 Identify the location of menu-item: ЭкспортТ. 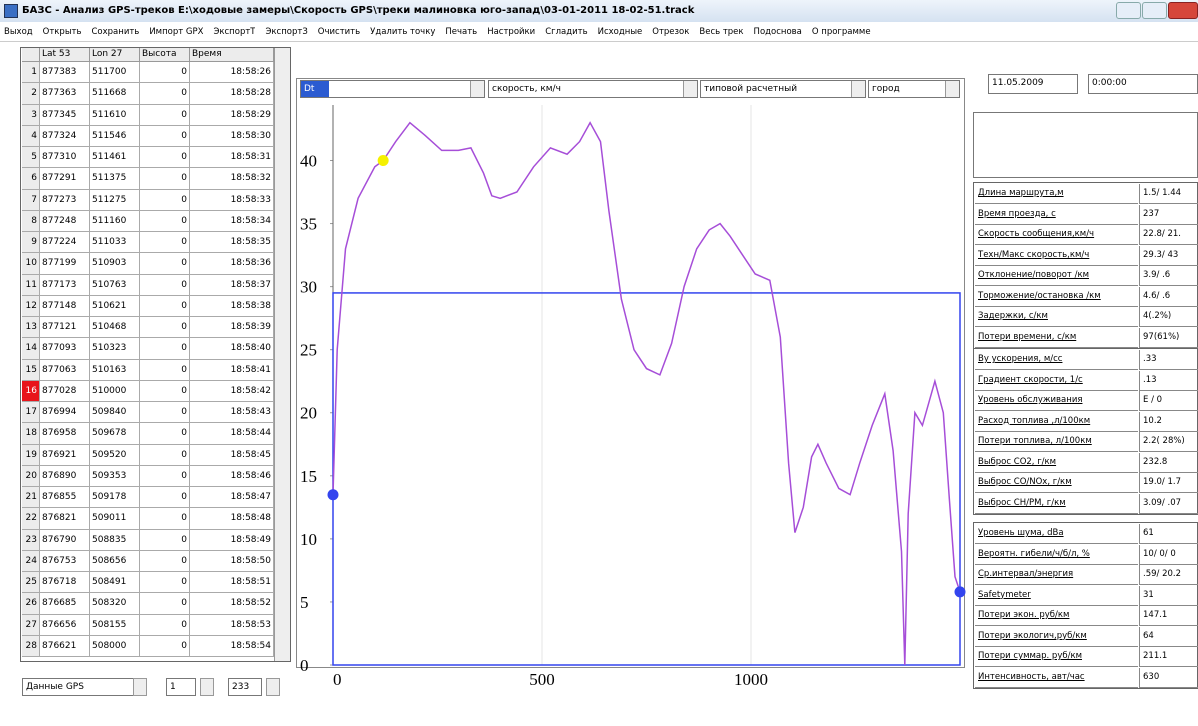
(234, 32).